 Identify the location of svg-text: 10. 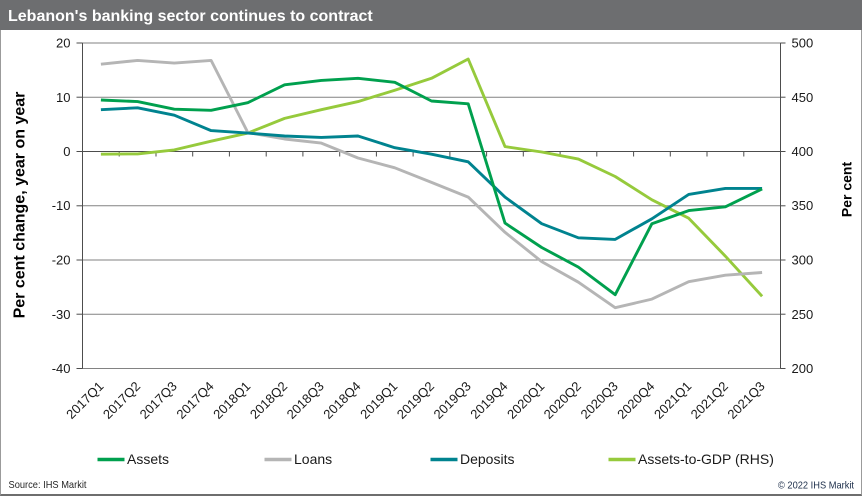
(63, 97).